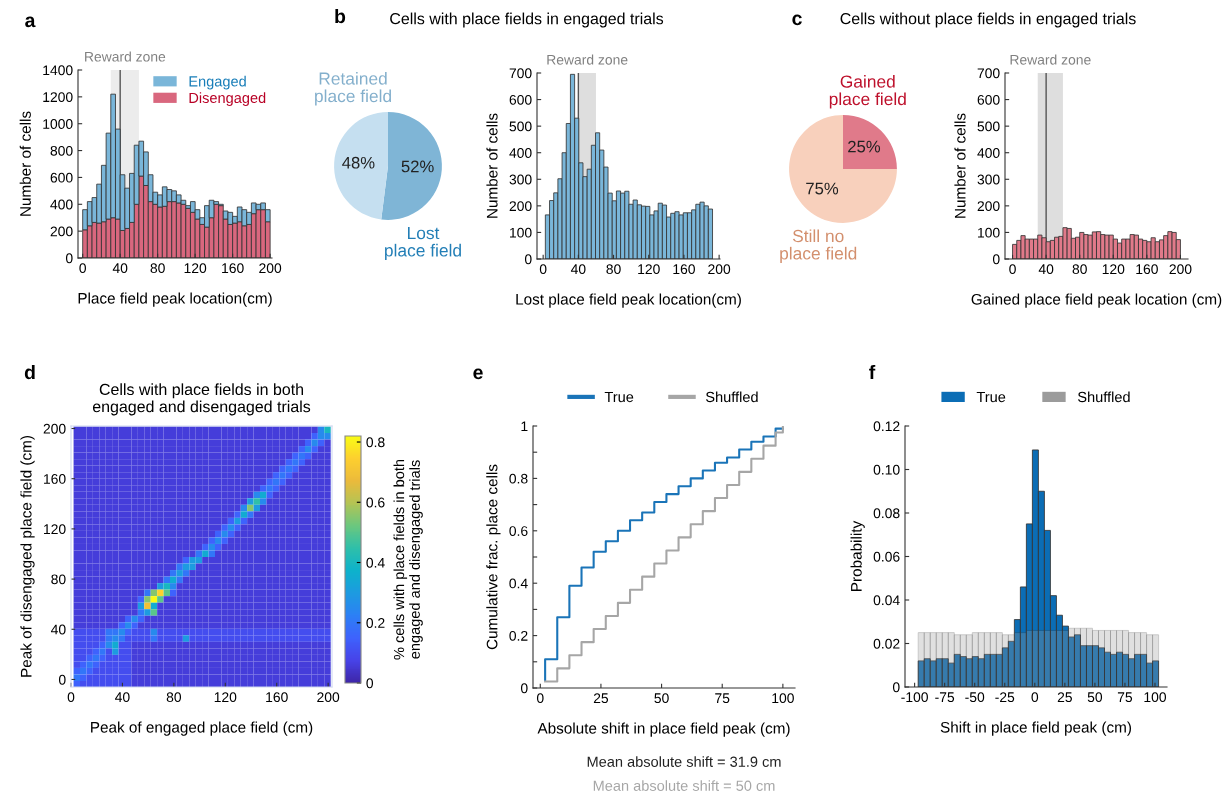 The image size is (1228, 798). Describe the element at coordinates (857, 555) in the screenshot. I see `y-axis-title: Probability` at that location.